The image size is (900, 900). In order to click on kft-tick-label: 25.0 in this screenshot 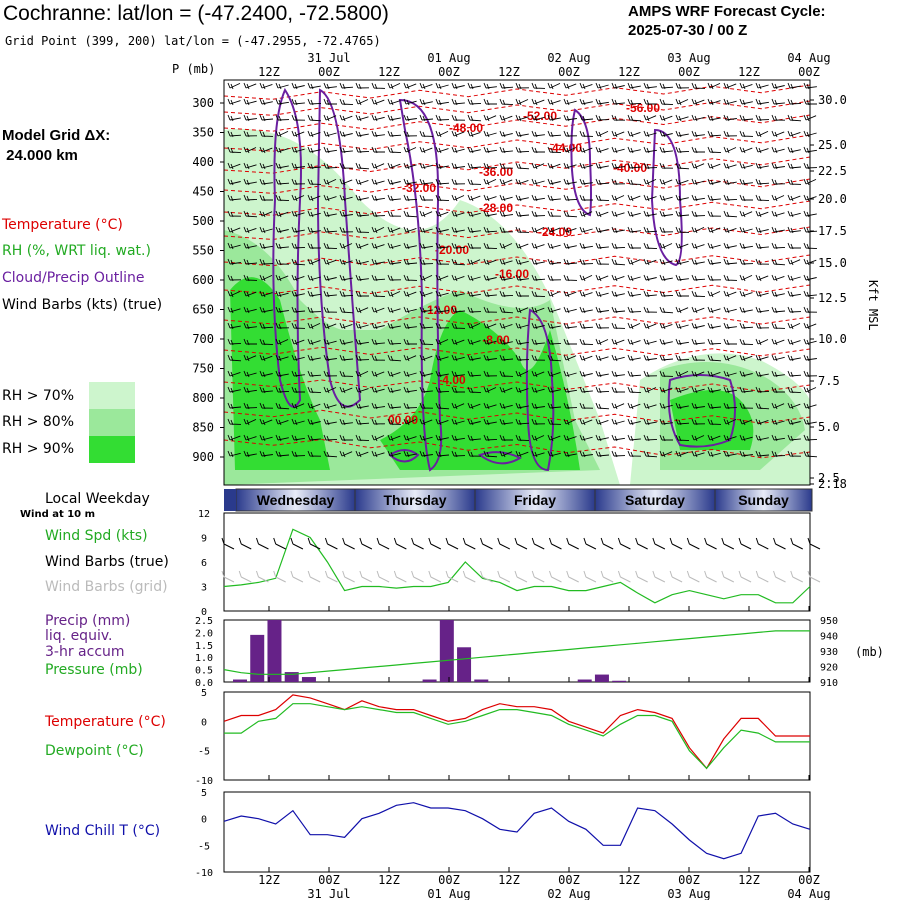, I will do `click(832, 145)`.